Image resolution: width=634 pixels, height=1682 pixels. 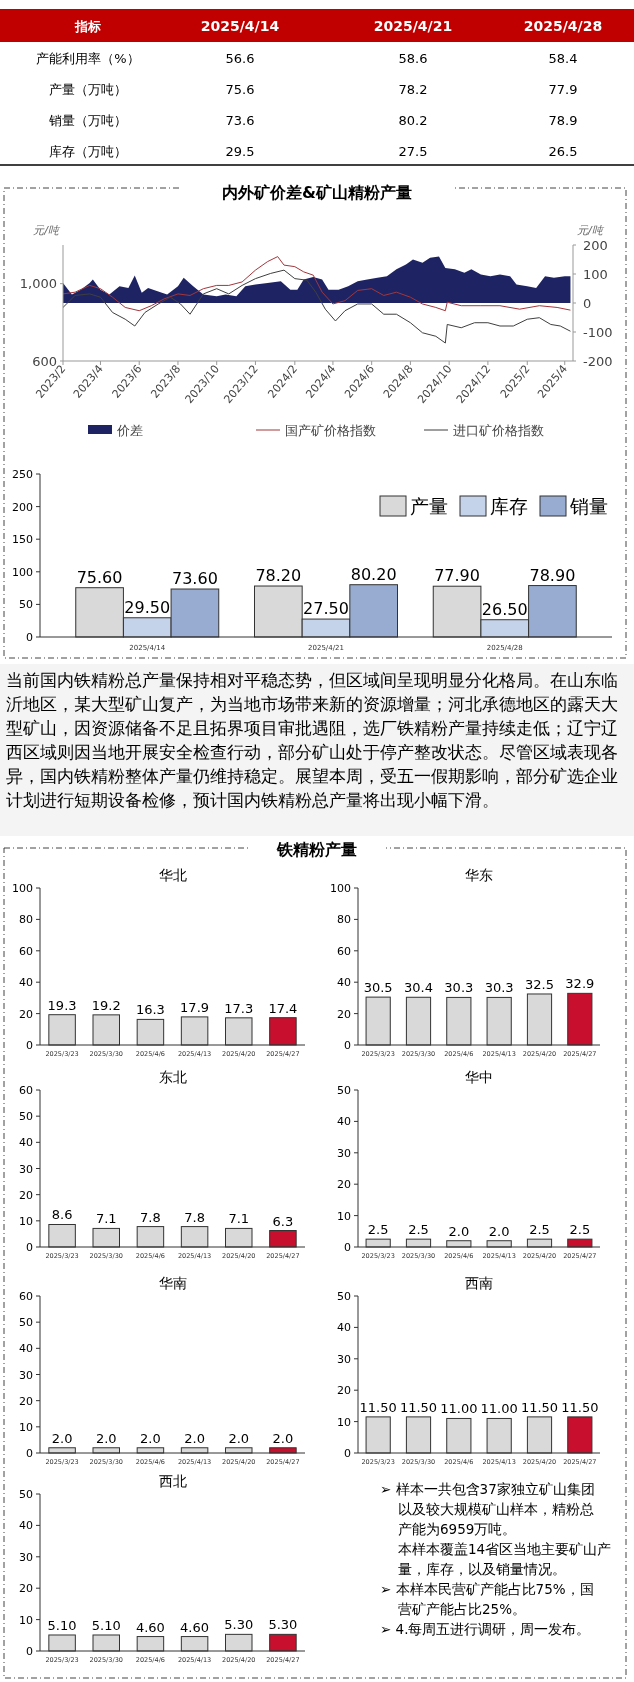 What do you see at coordinates (62, 1005) in the screenshot?
I see `data-label: 19.3` at bounding box center [62, 1005].